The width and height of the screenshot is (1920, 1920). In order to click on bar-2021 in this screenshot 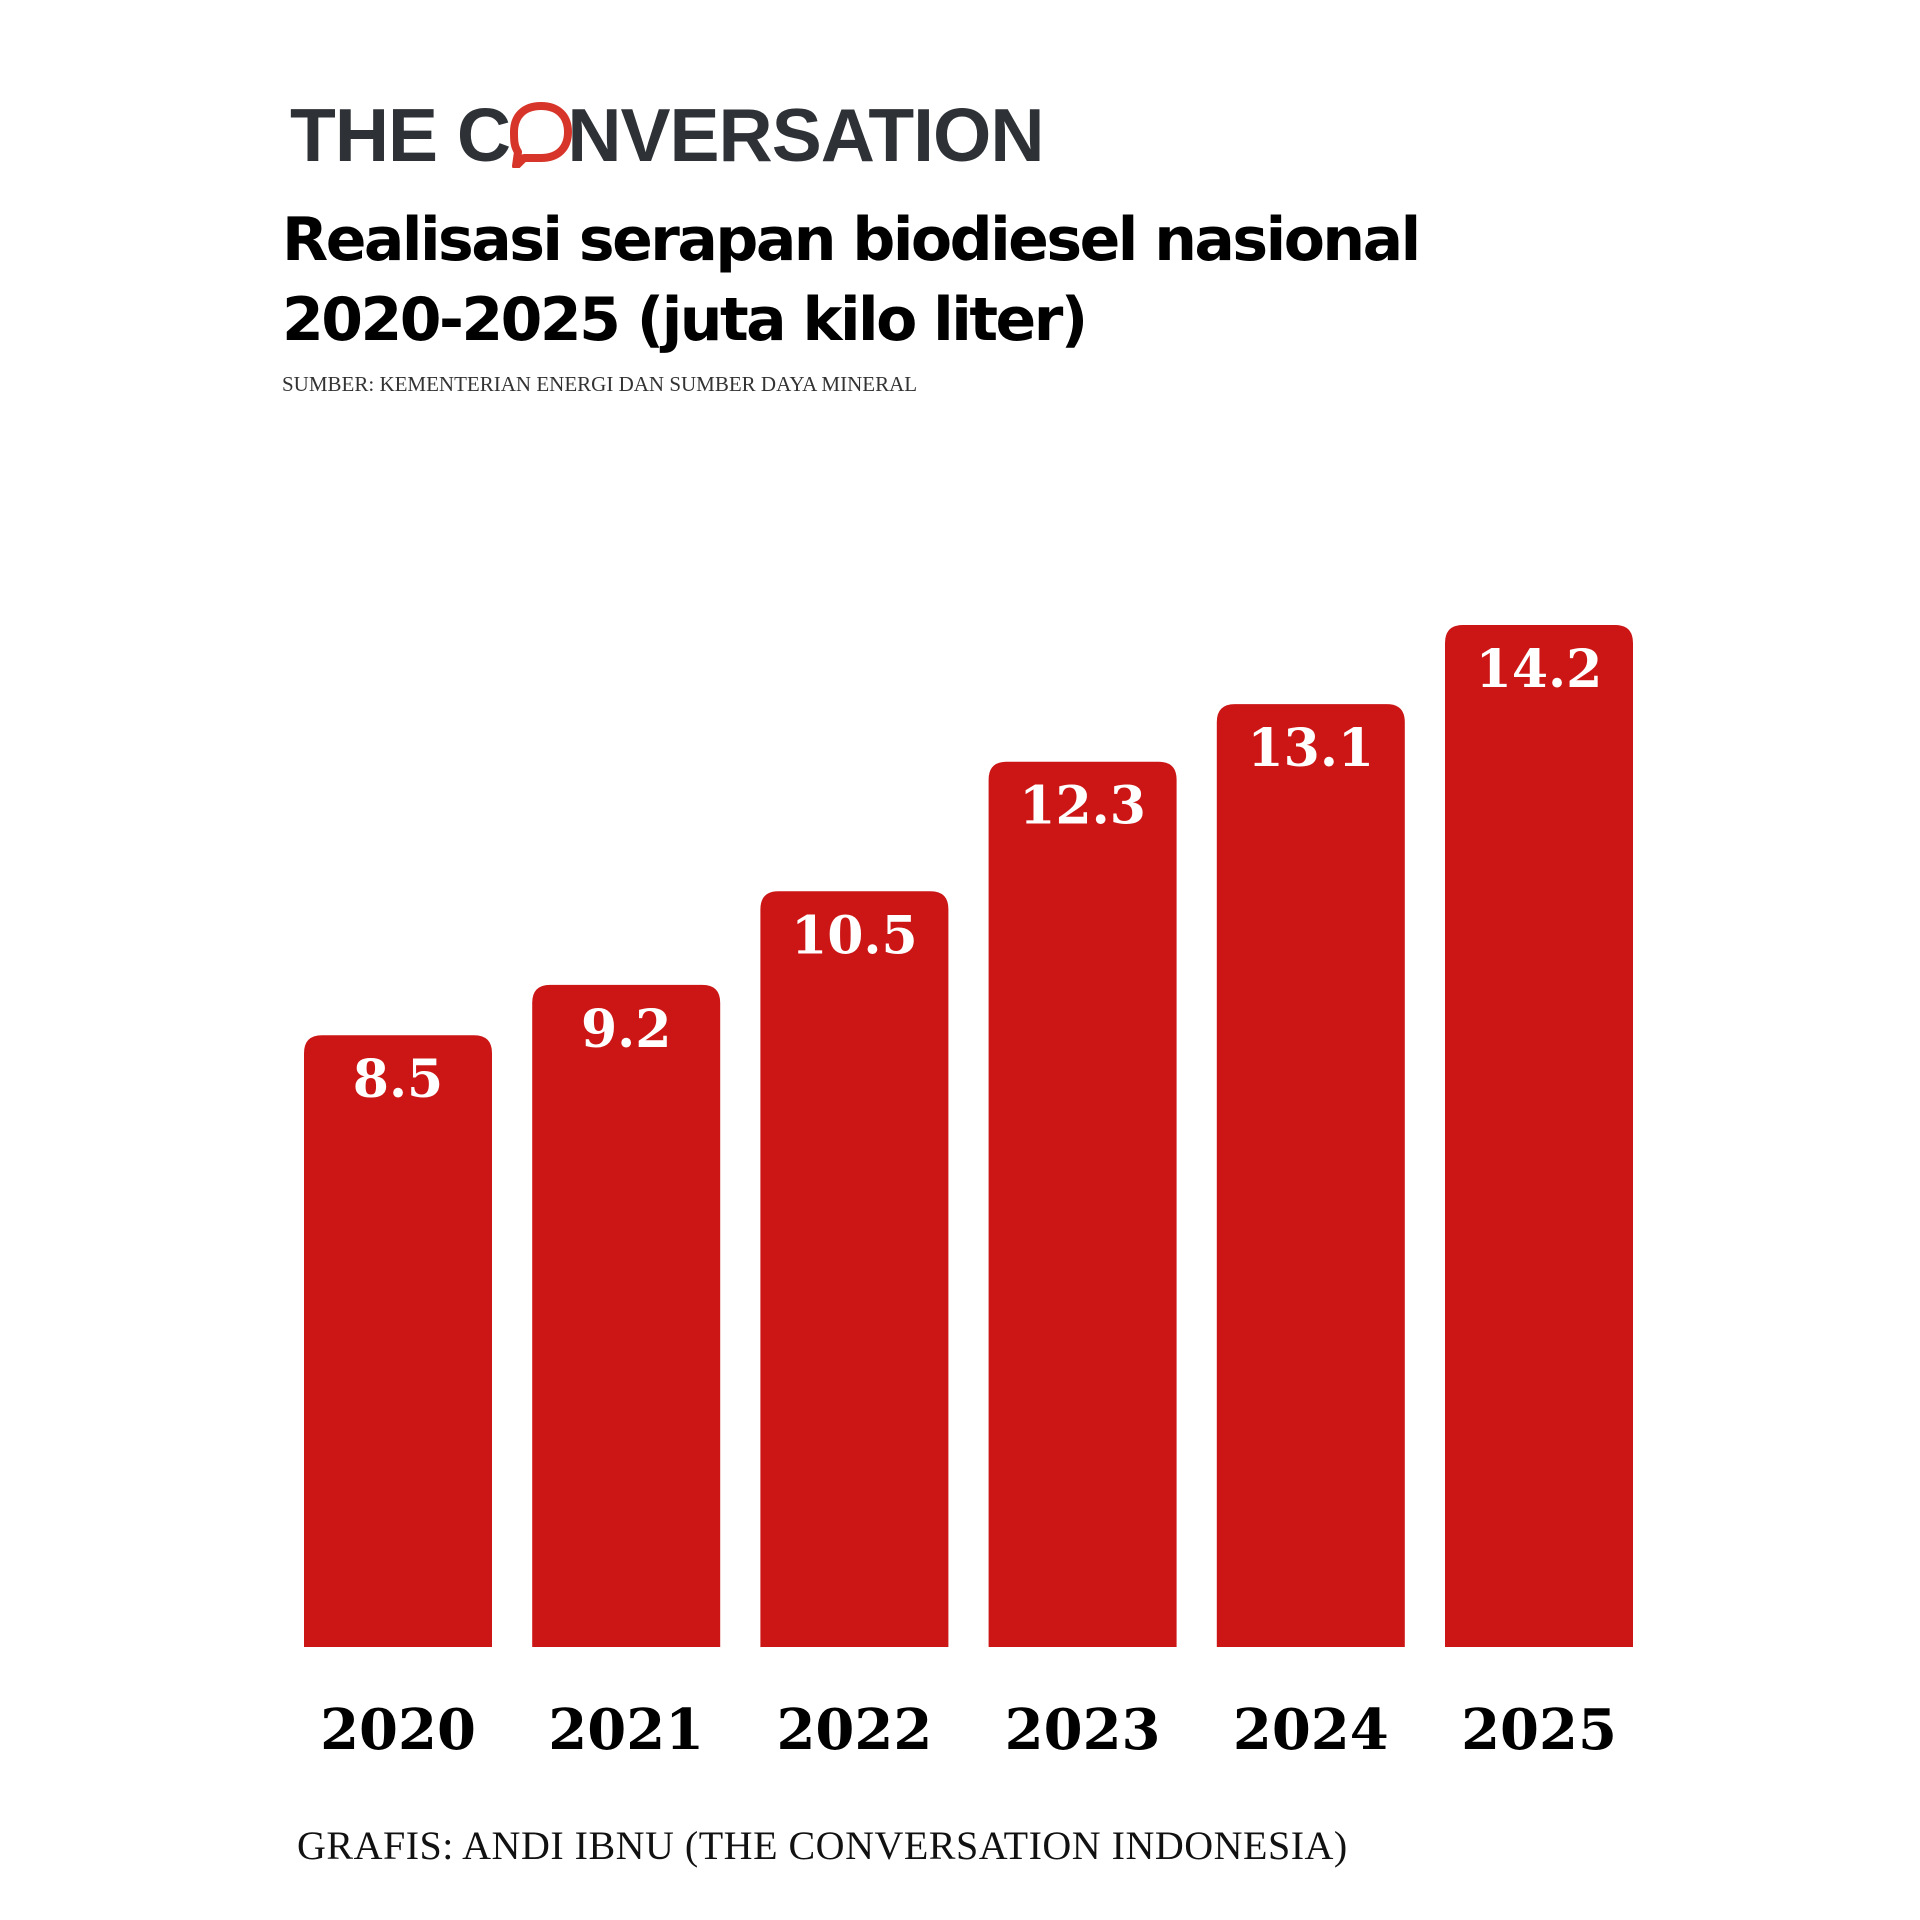, I will do `click(626, 1315)`.